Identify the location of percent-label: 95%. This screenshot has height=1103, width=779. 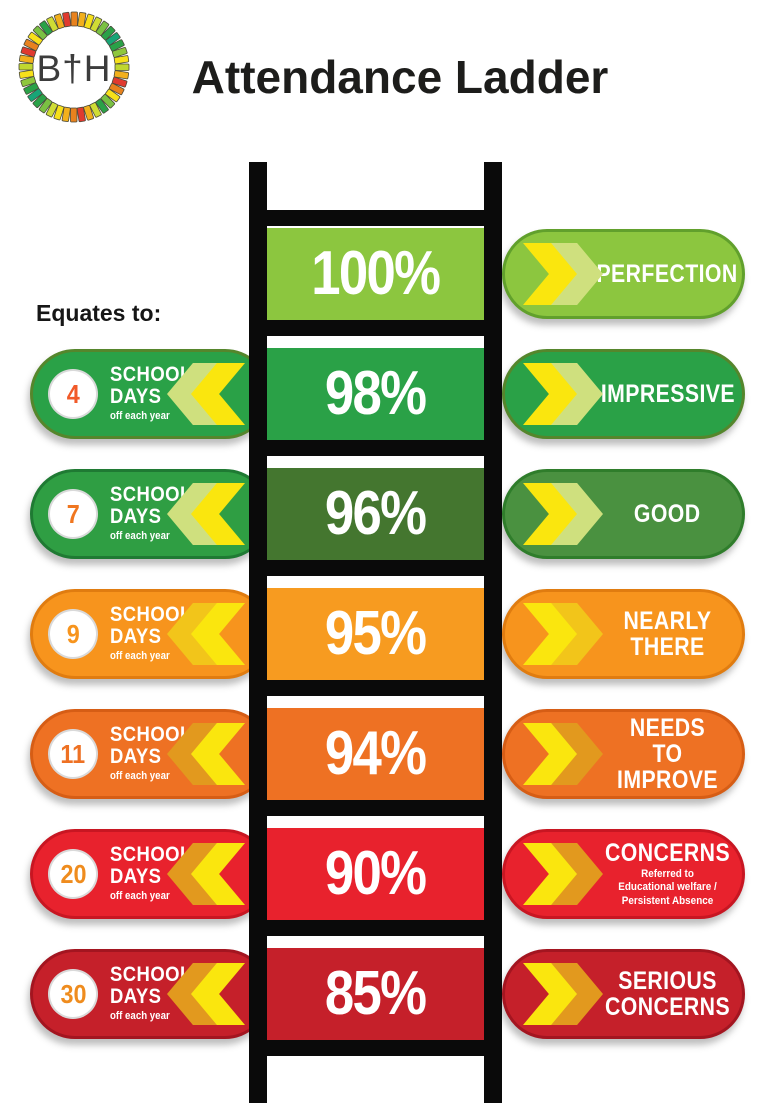
(376, 633).